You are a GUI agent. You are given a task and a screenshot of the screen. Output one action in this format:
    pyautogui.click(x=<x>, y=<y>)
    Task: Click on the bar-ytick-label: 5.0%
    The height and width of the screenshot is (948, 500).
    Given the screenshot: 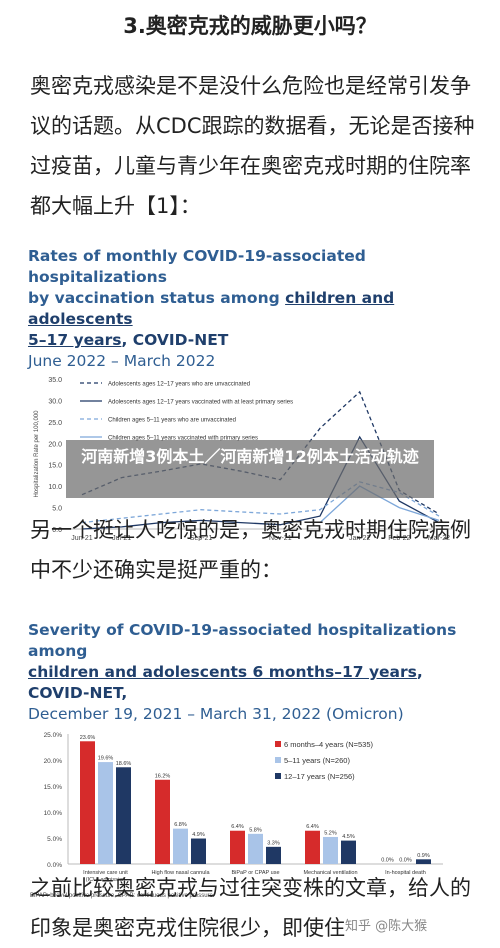 What is the action you would take?
    pyautogui.click(x=54, y=839)
    